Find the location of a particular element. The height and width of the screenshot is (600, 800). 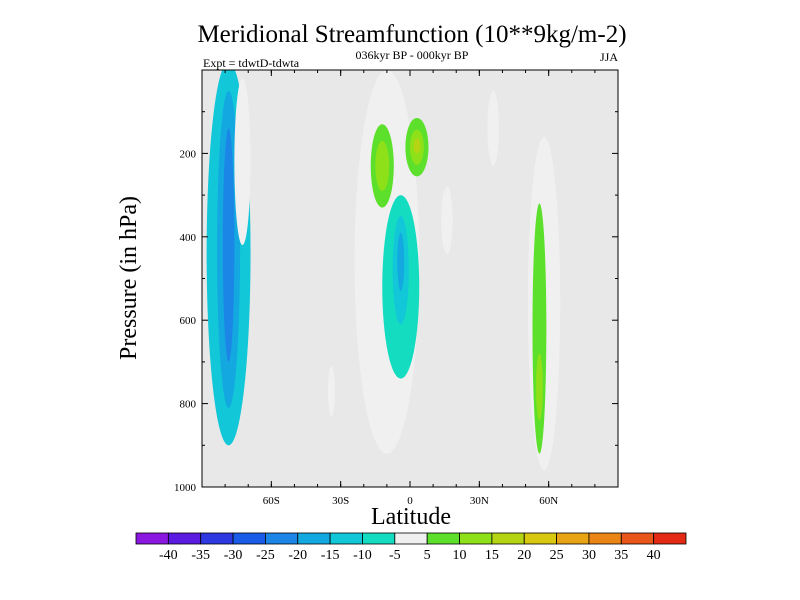

x-tick-label: 0 is located at coordinates (410, 501).